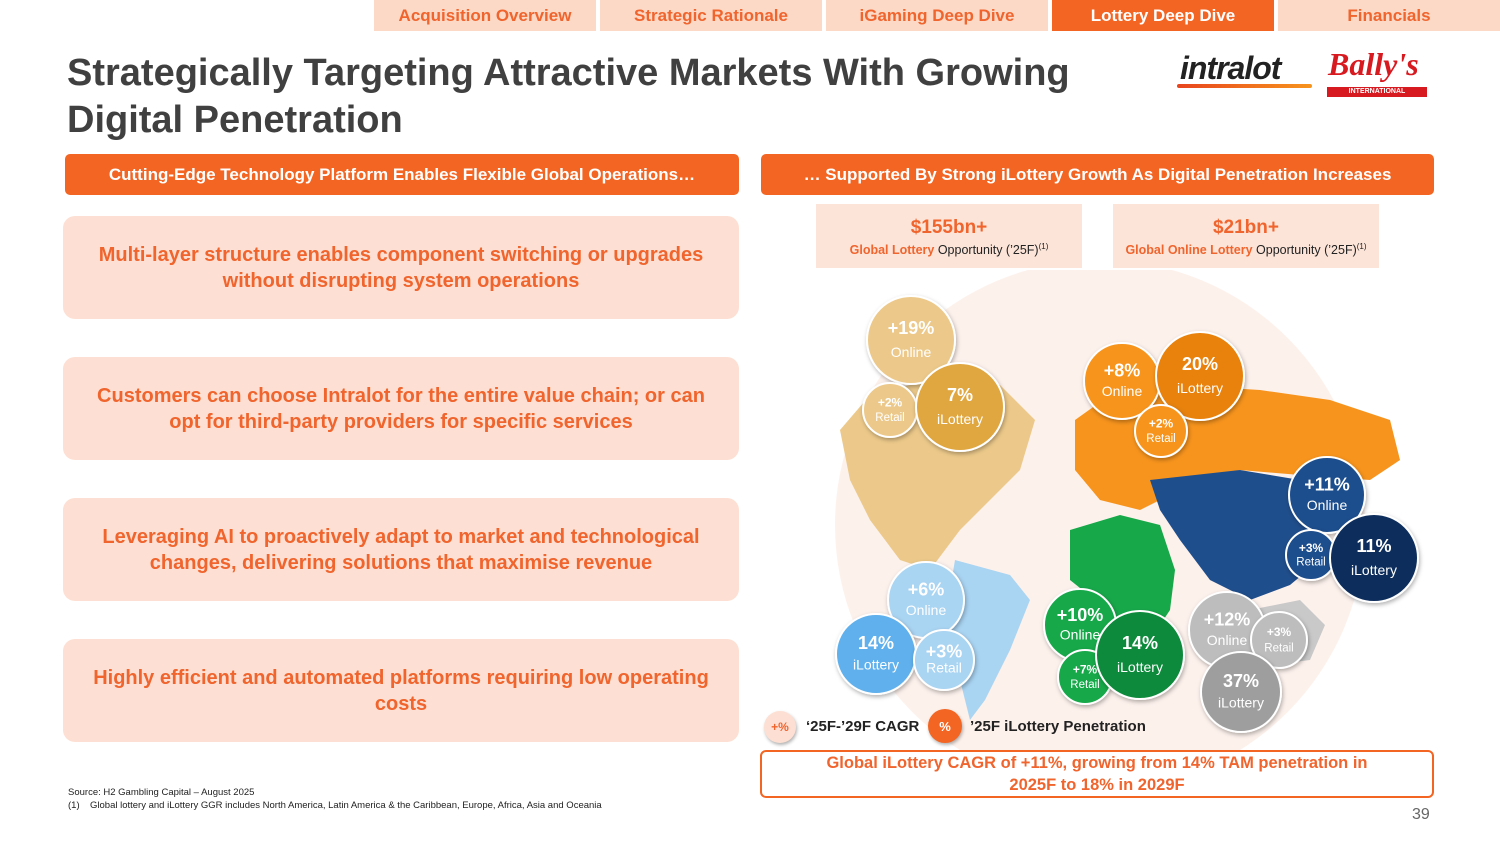 The height and width of the screenshot is (843, 1500). What do you see at coordinates (1389, 15) in the screenshot?
I see `nav-tab: Financials` at bounding box center [1389, 15].